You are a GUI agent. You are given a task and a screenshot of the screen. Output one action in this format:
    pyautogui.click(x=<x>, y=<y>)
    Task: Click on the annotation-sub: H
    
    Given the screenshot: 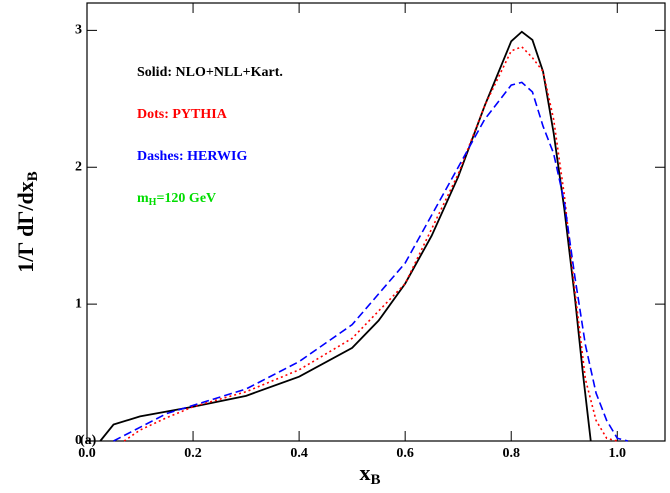 What is the action you would take?
    pyautogui.click(x=153, y=202)
    